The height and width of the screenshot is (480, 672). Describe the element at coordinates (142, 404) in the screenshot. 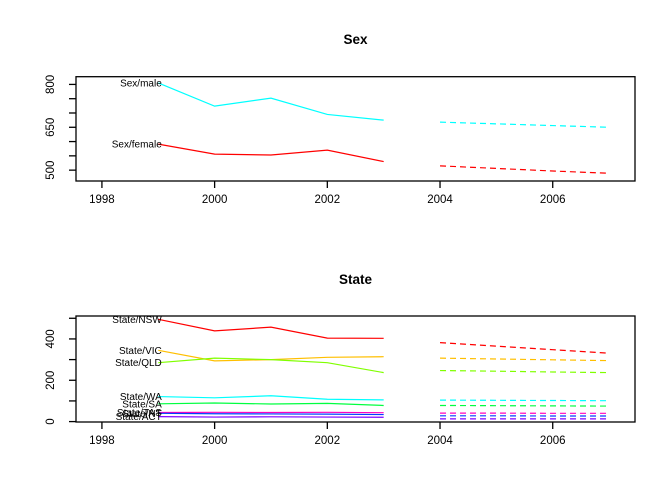

I see `series-label: State/SA` at that location.